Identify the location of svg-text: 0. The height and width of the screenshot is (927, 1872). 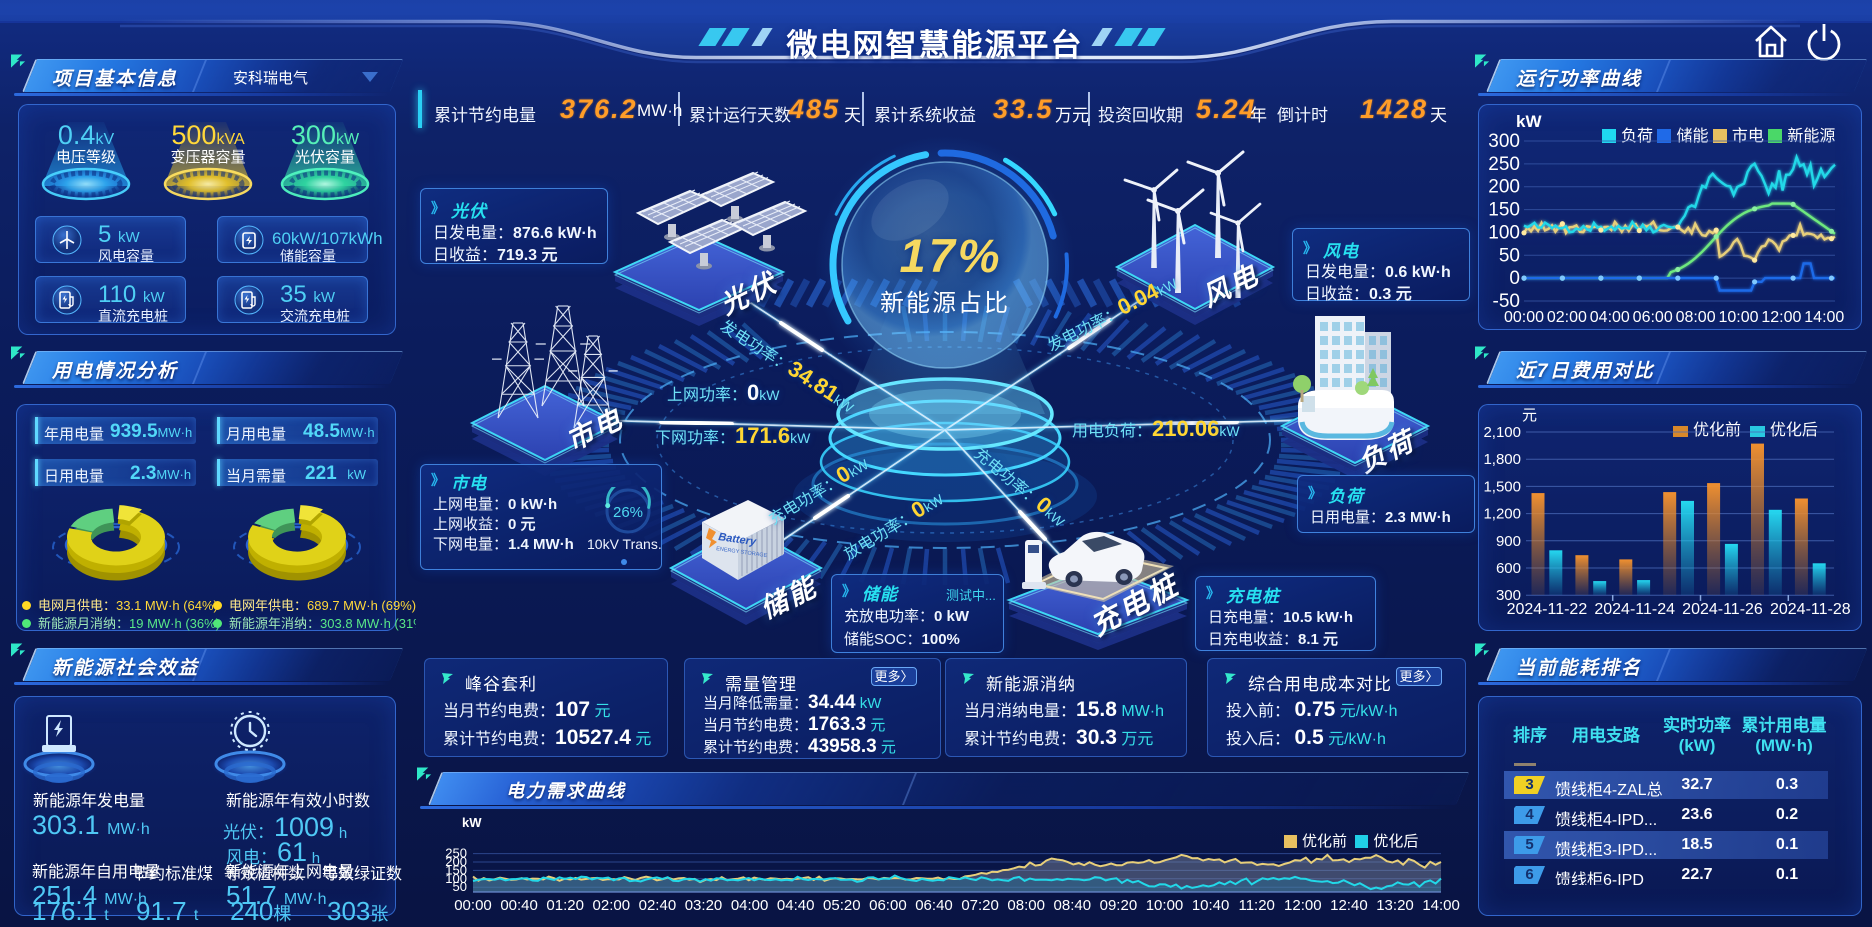
(1514, 278).